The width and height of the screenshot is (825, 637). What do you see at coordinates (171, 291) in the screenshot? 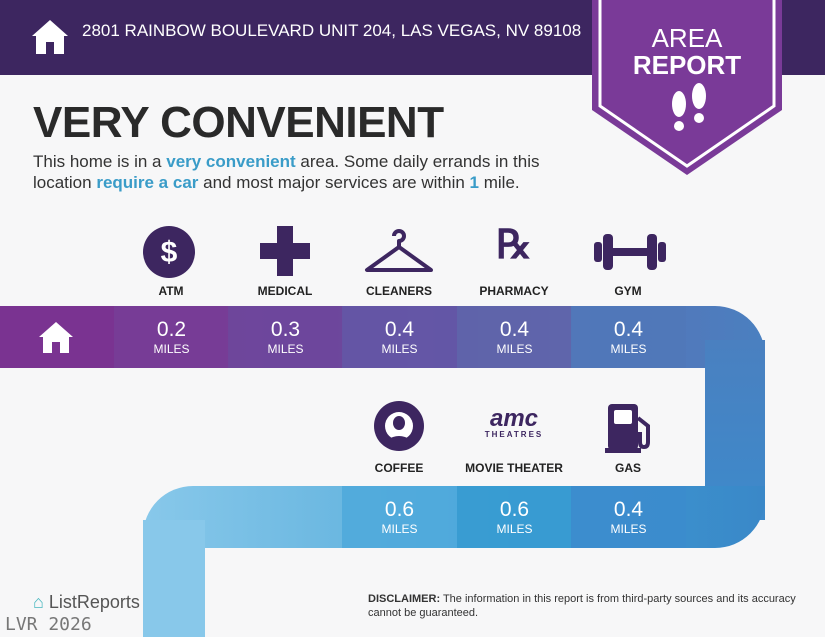
I see `poi-label: ATM` at bounding box center [171, 291].